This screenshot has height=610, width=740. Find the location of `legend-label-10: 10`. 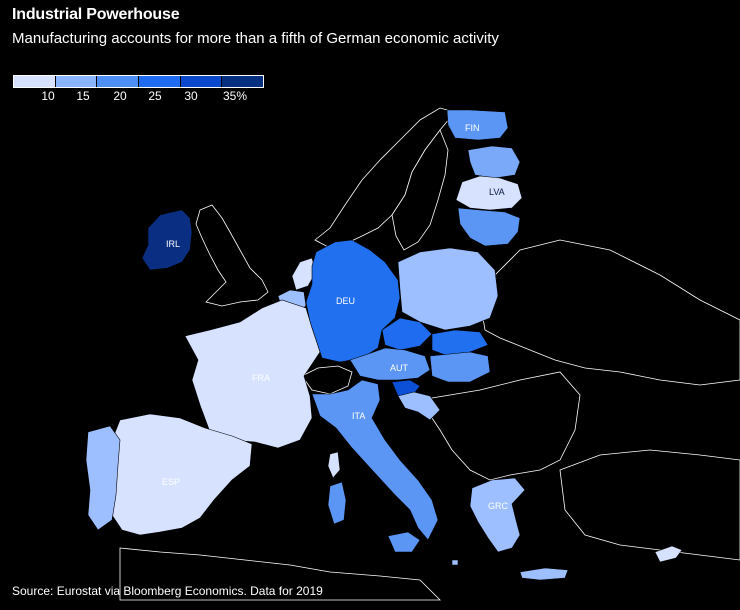

legend-label-10: 10 is located at coordinates (48, 96).